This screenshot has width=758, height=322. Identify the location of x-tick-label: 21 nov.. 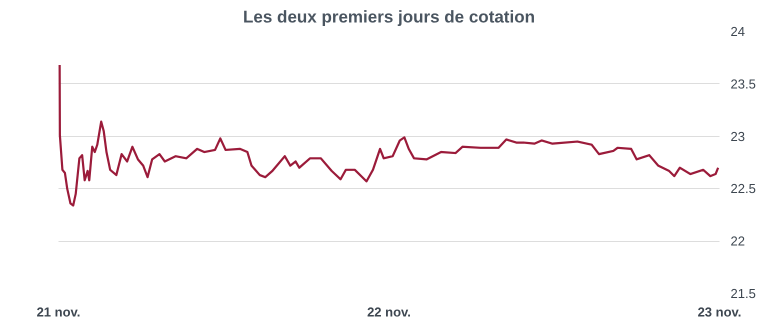
(58, 312).